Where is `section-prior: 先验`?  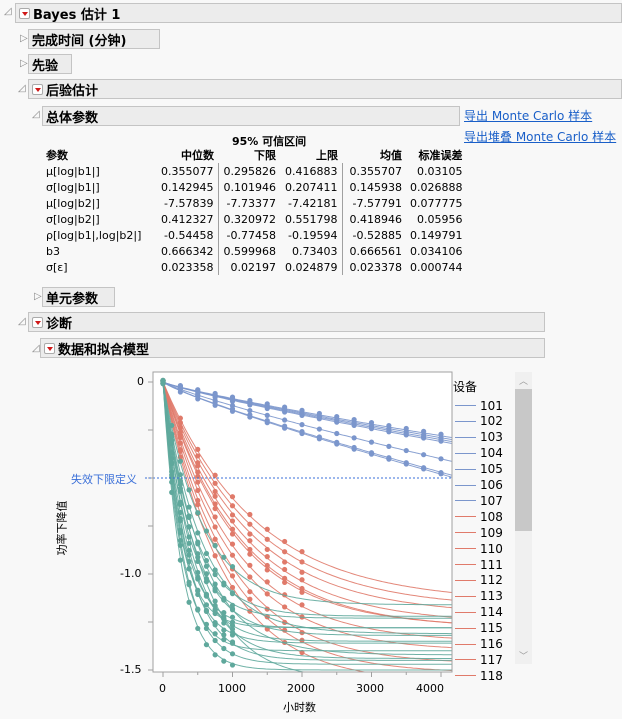 section-prior: 先验 is located at coordinates (50, 64).